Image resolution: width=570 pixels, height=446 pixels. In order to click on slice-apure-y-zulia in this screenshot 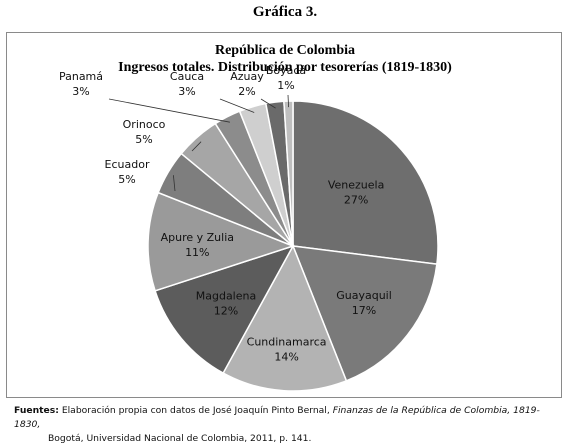, I will do `click(221, 241)`.